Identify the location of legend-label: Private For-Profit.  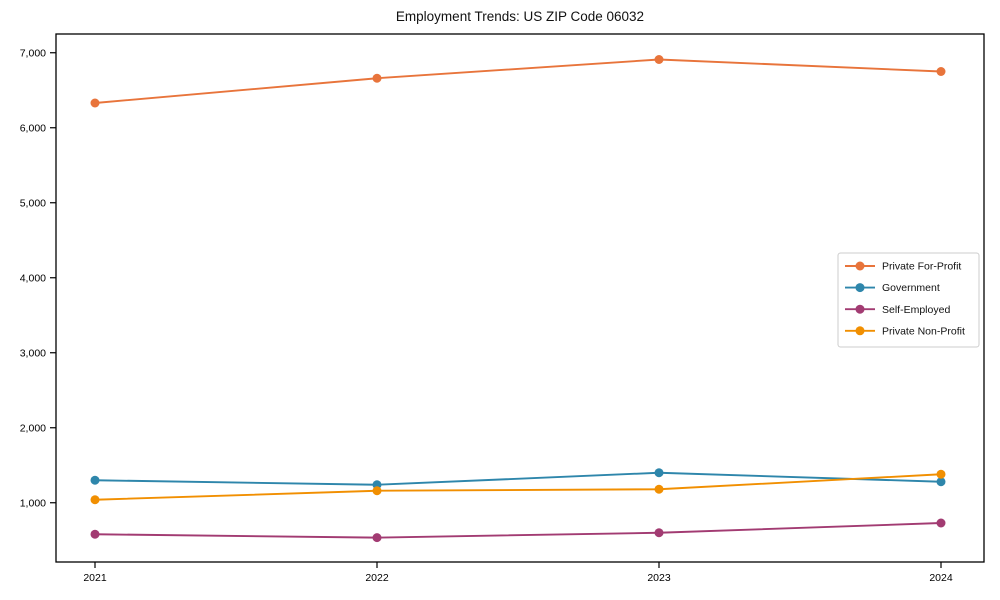
(921, 267).